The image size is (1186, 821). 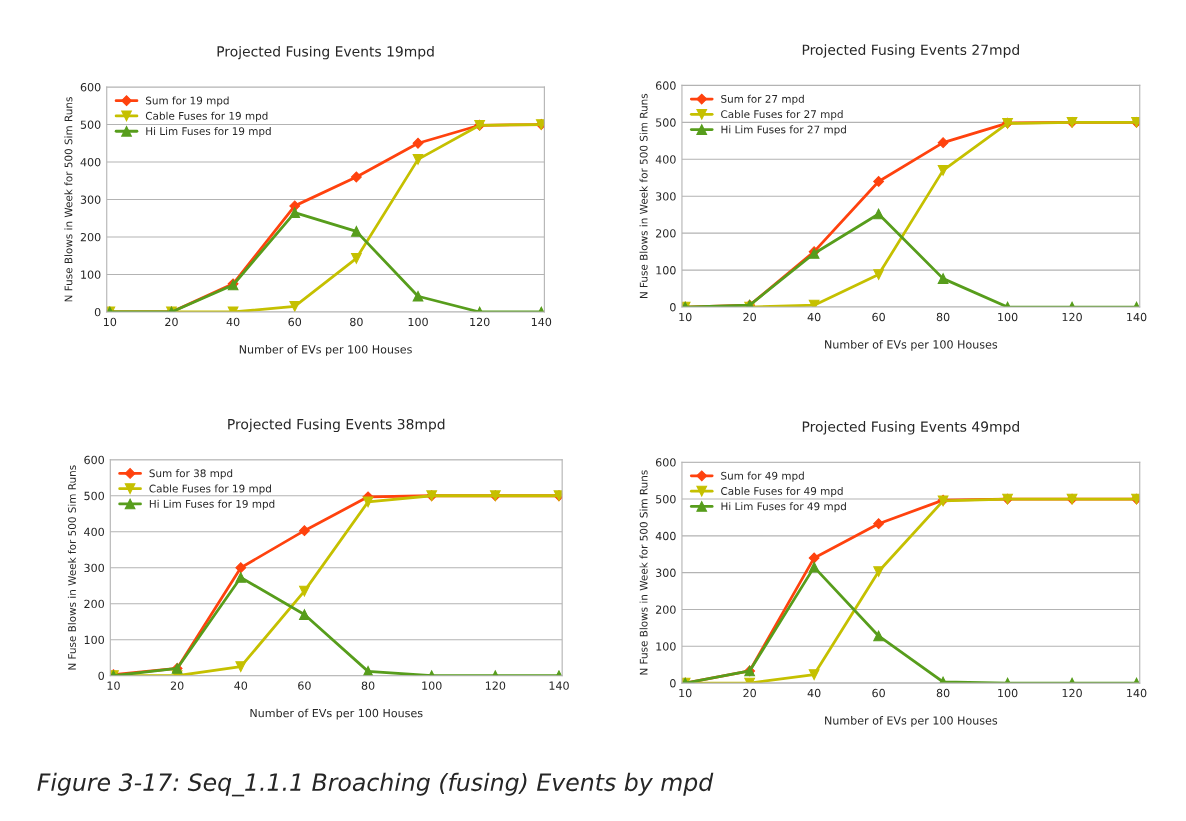 What do you see at coordinates (762, 476) in the screenshot?
I see `legend-label: Sum for 49 mpd` at bounding box center [762, 476].